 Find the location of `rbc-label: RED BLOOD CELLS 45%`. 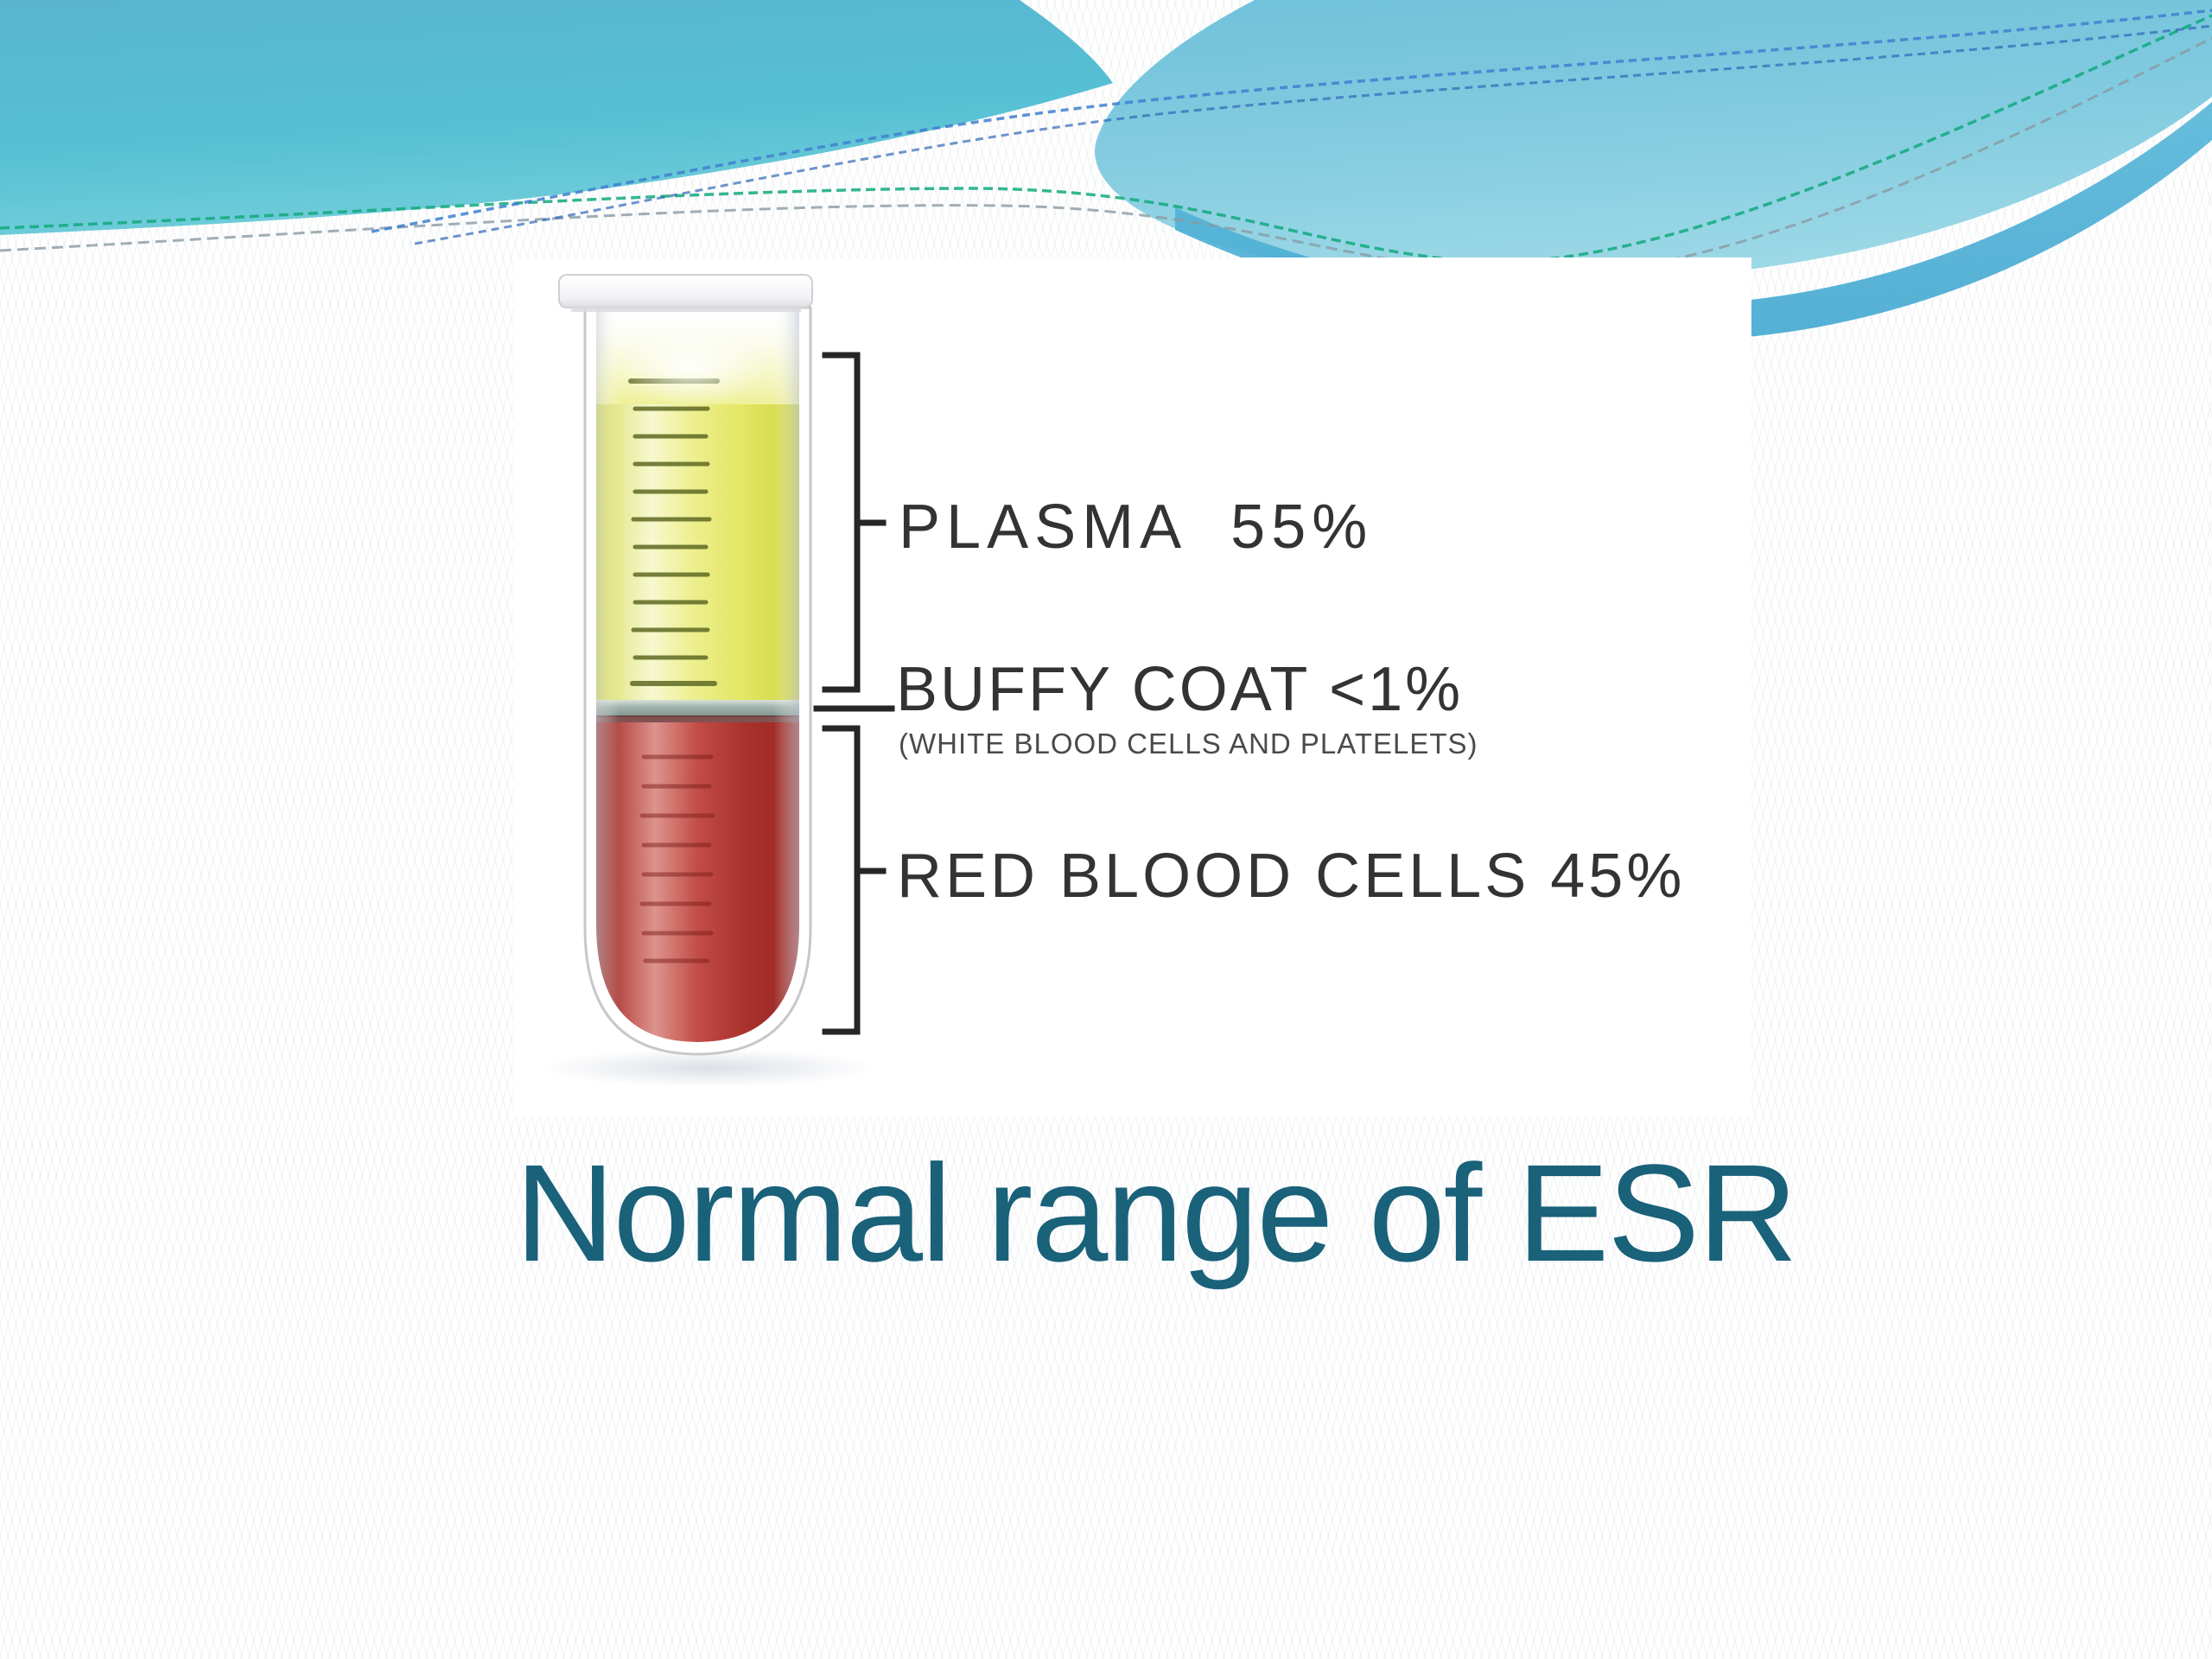

rbc-label: RED BLOOD CELLS 45% is located at coordinates (1291, 876).